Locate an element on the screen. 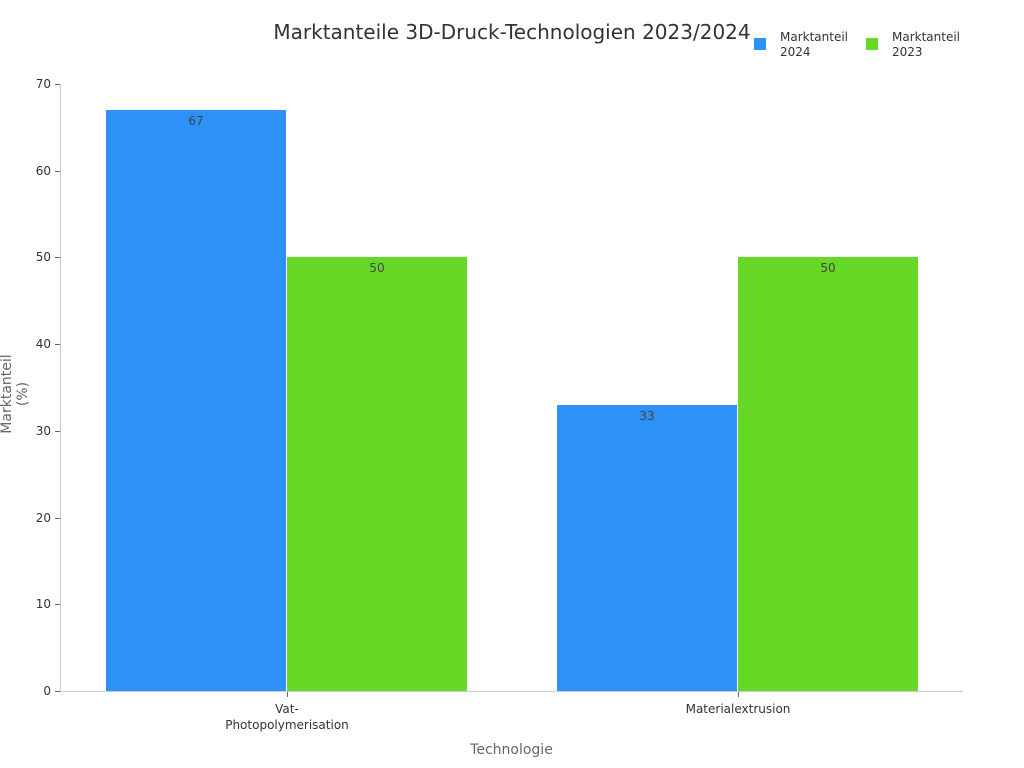 The width and height of the screenshot is (1024, 768). legend-item-2024: Marktanteil 2024 is located at coordinates (810, 45).